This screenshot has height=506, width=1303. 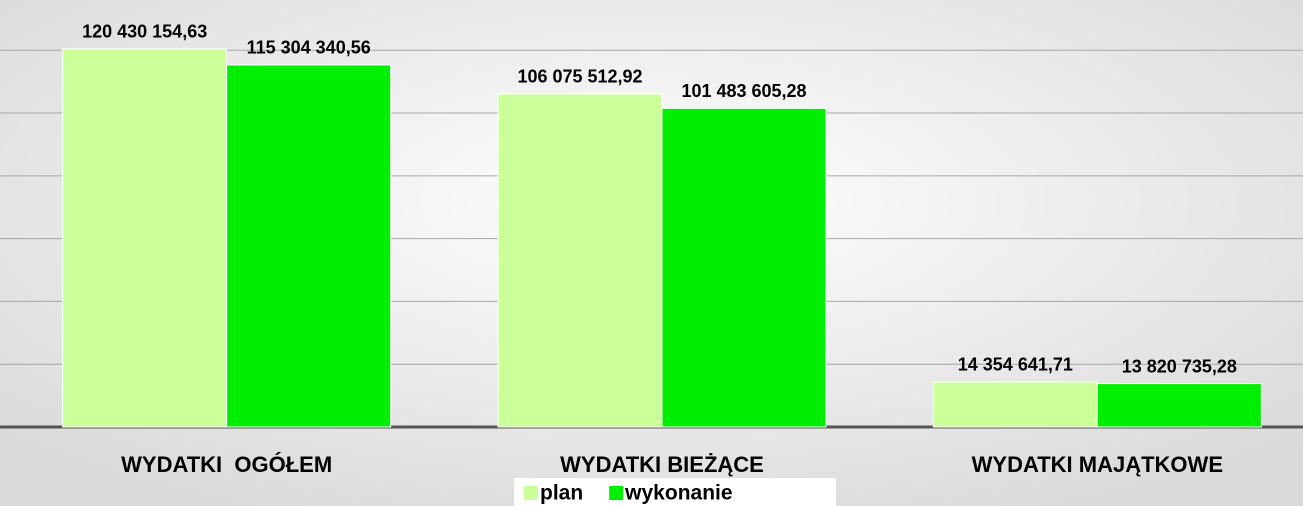 I want to click on x-tick-label: WYDATKI OGÓŁEM, so click(x=226, y=464).